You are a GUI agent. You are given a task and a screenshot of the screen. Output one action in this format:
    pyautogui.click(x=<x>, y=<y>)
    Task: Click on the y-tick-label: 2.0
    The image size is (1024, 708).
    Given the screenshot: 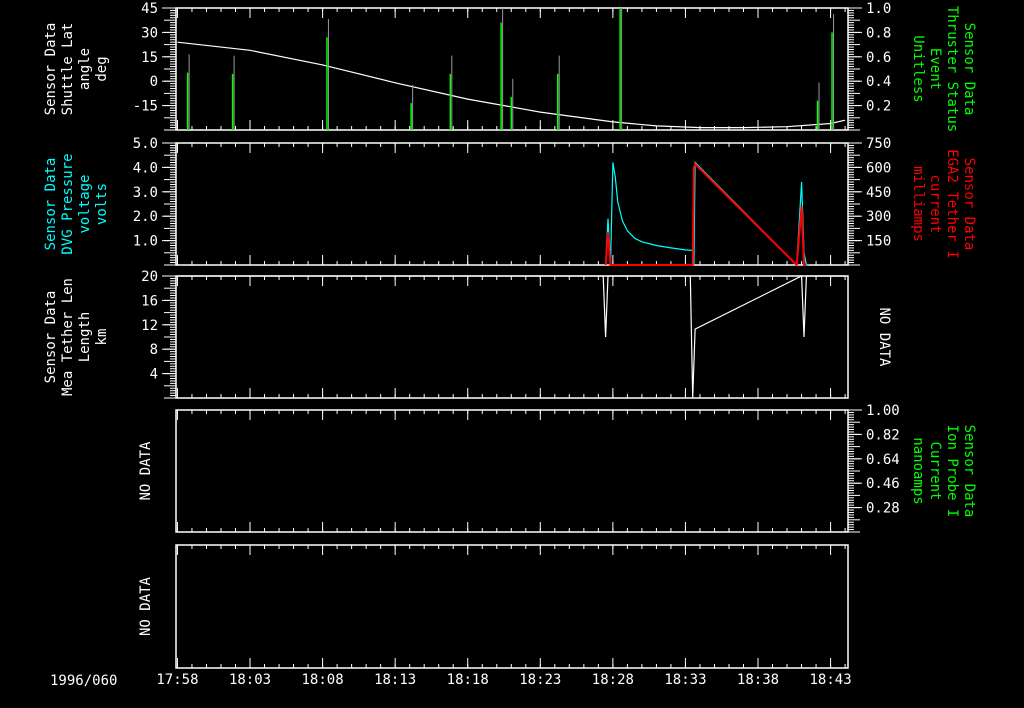 What is the action you would take?
    pyautogui.click(x=145, y=217)
    